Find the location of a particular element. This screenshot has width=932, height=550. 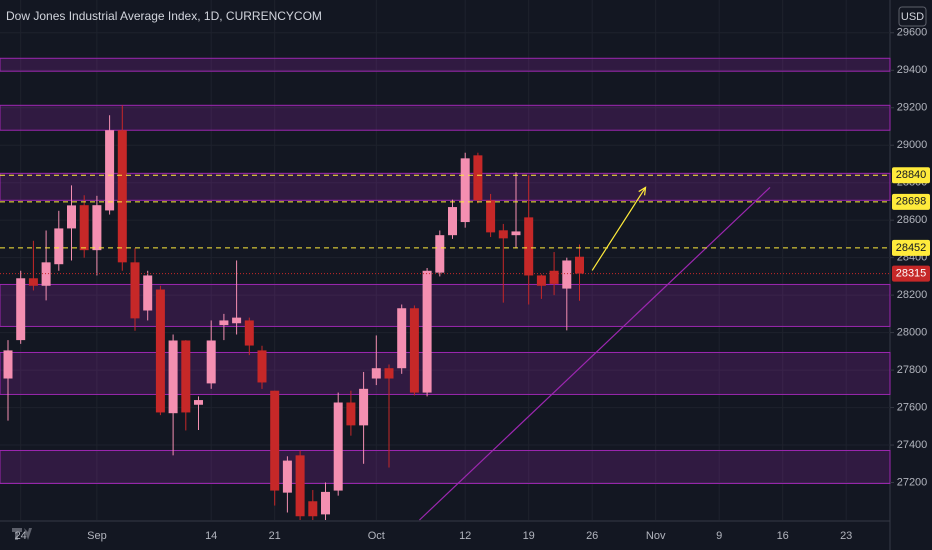

logo-icon is located at coordinates (22, 534).